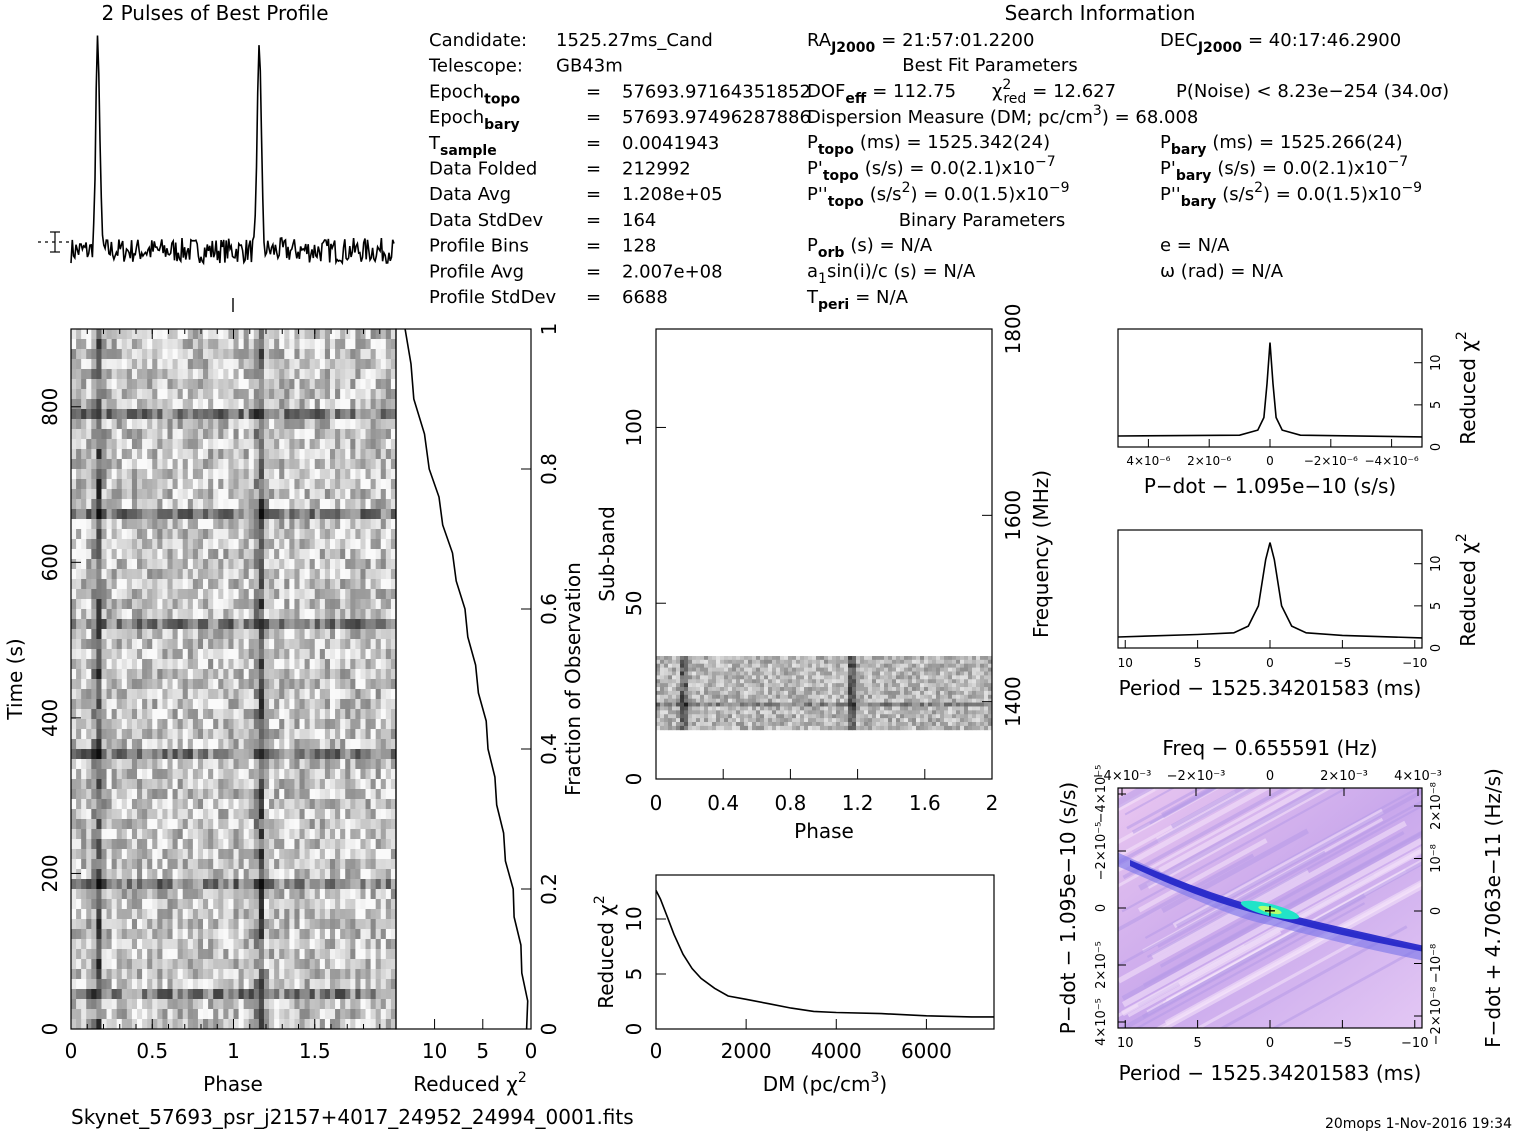 The width and height of the screenshot is (1517, 1137). Describe the element at coordinates (812, 271) in the screenshot. I see `a1-label: a` at that location.